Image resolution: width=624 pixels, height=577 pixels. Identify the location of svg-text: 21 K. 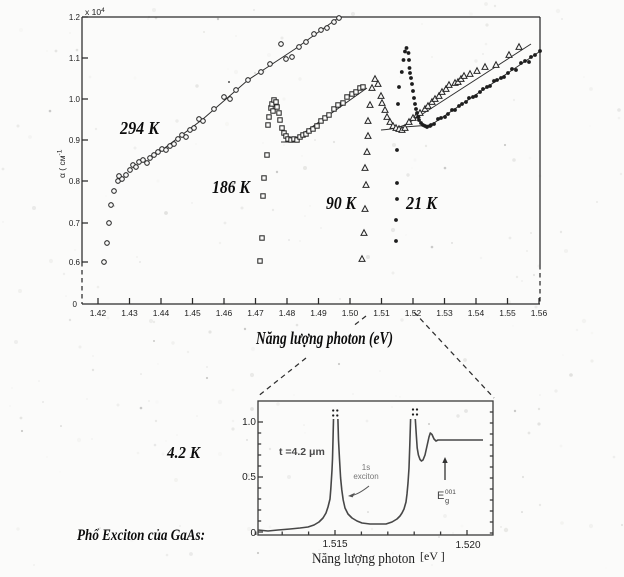
(422, 203).